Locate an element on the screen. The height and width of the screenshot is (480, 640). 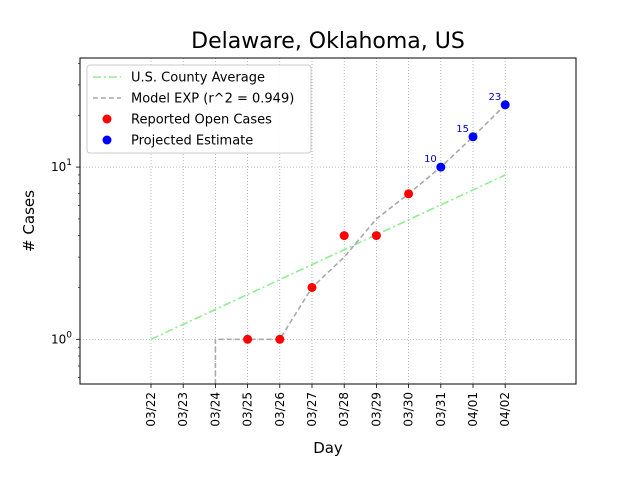
legend-label: Model EXP (r^2 = 0.949) is located at coordinates (212, 99).